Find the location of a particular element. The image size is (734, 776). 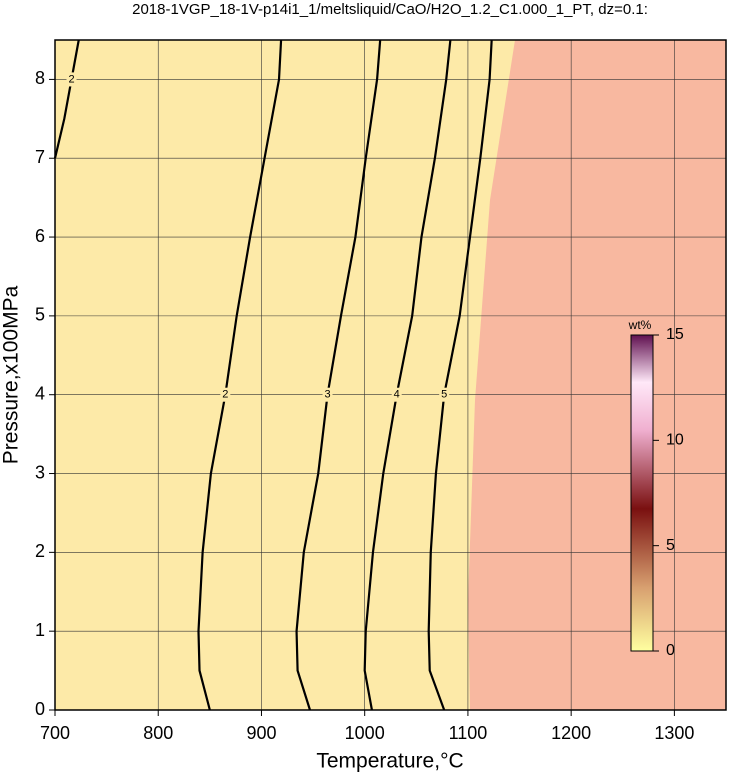

contour-label: 4 is located at coordinates (397, 395).